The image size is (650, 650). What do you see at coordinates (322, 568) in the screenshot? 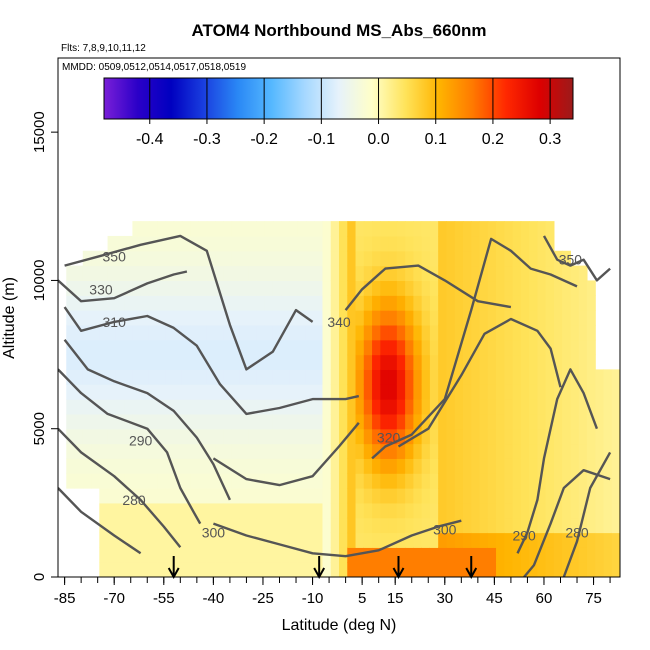
I see `flight-markers` at bounding box center [322, 568].